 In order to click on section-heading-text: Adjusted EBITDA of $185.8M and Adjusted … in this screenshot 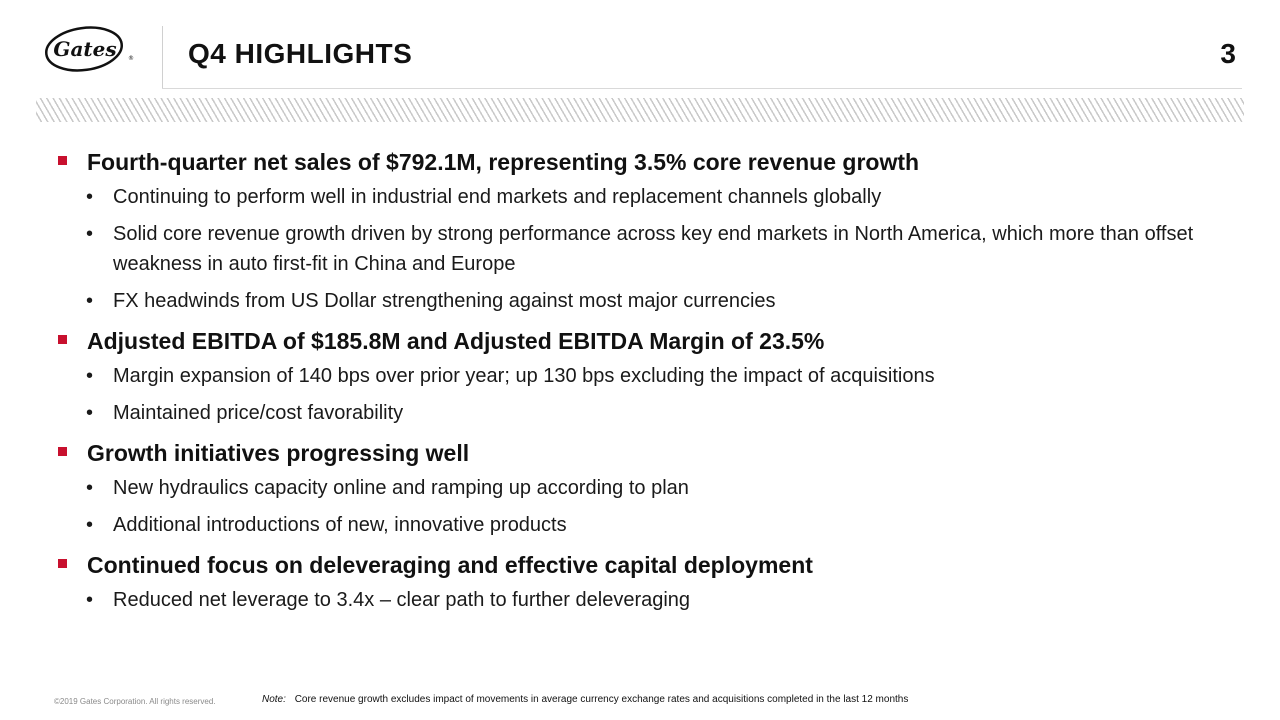, I will do `click(456, 341)`.